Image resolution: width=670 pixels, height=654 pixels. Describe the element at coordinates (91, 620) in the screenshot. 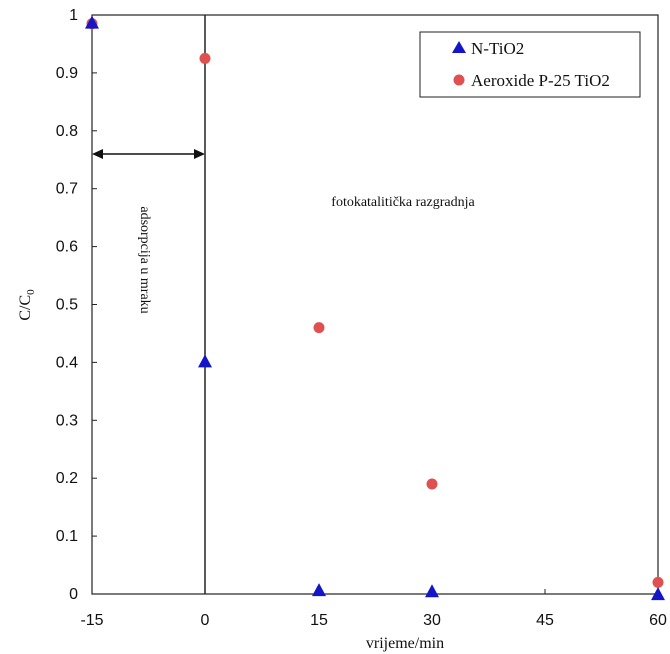

I see `x-tick-label: -15` at that location.